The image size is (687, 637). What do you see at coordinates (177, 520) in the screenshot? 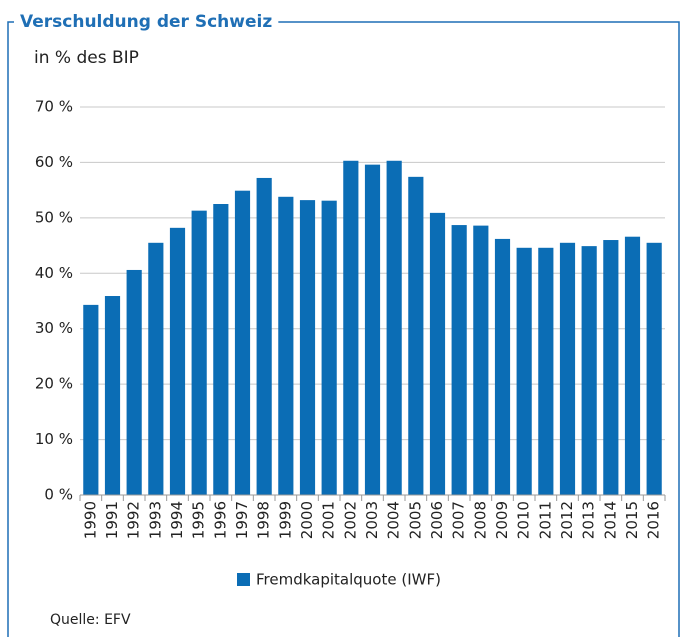
I see `x-tick-label: 1994` at bounding box center [177, 520].